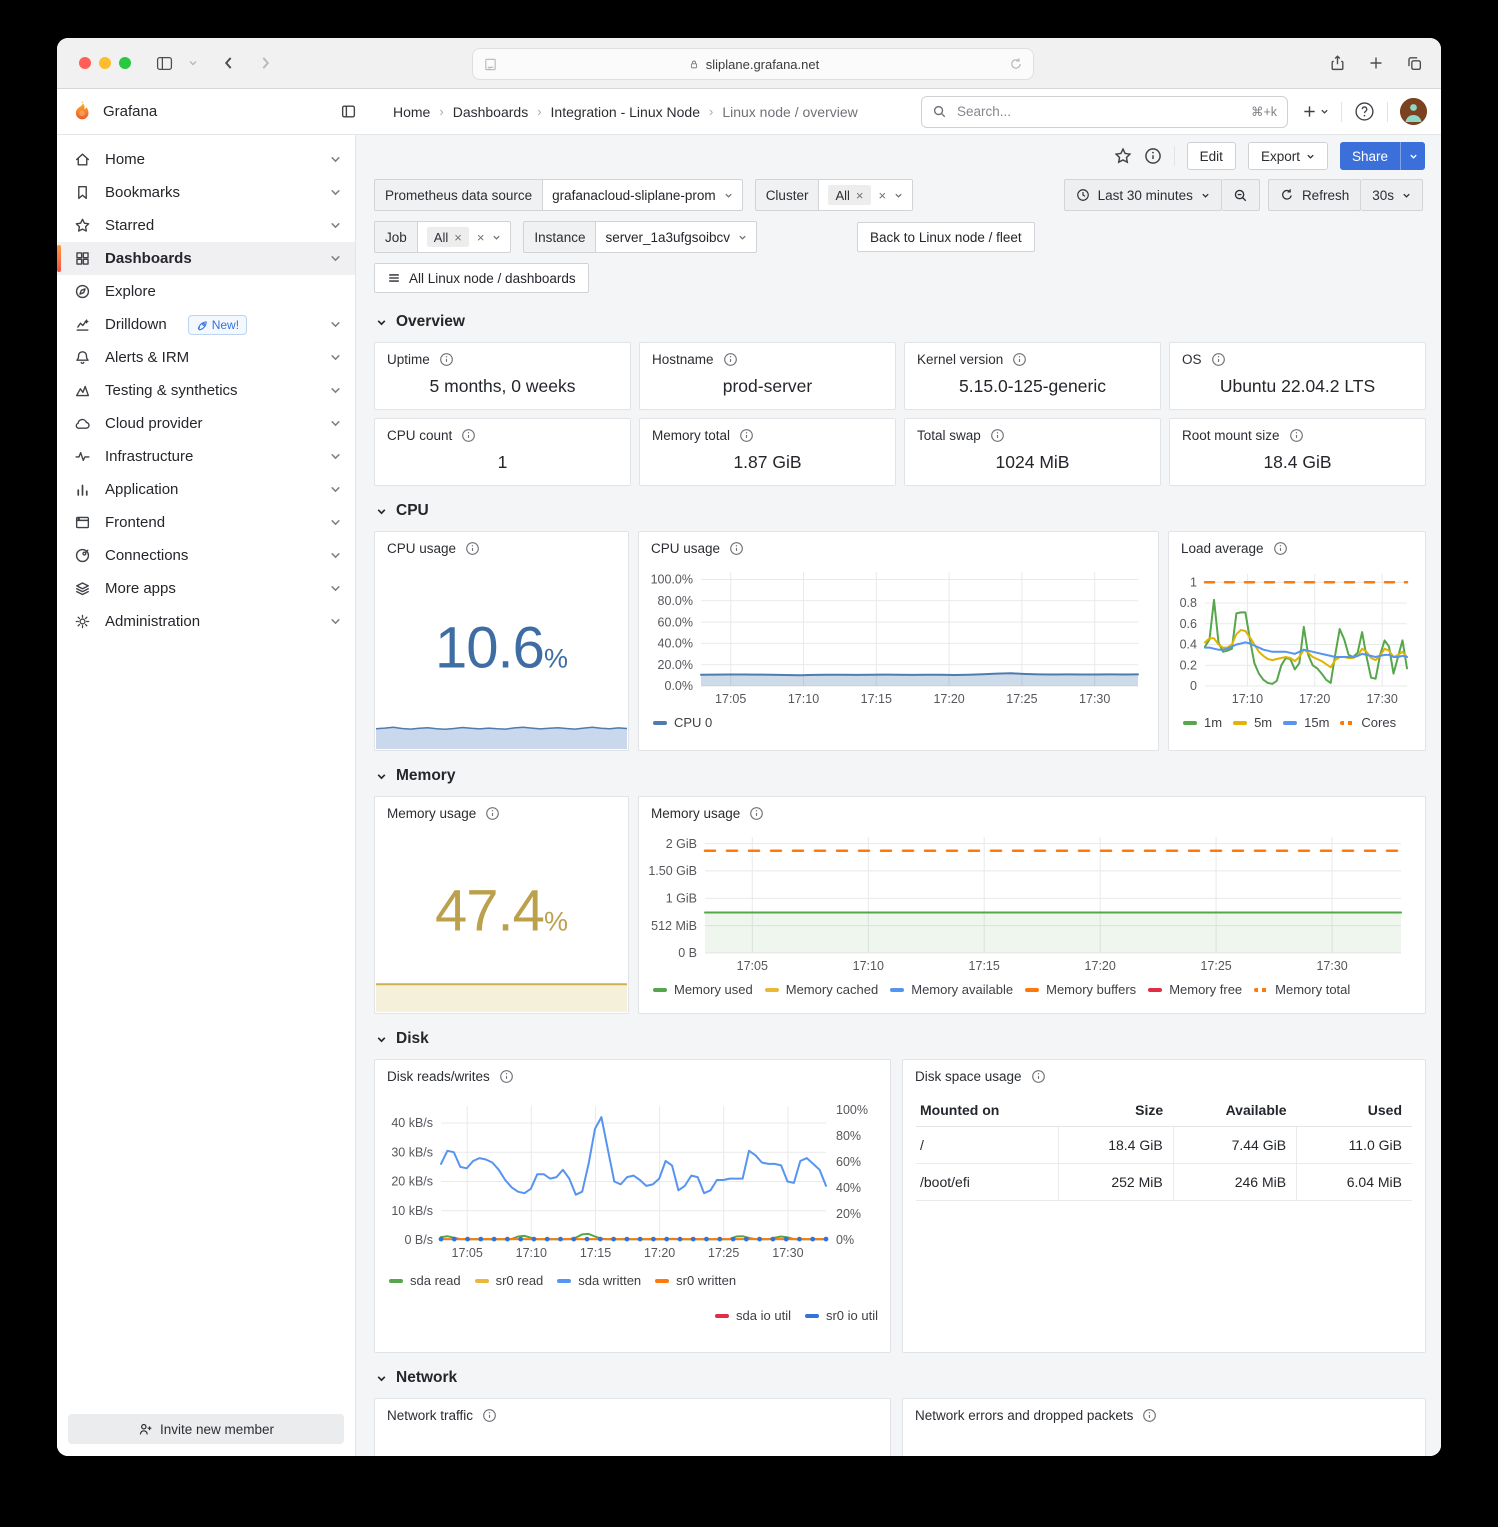  Describe the element at coordinates (1235, 1110) in the screenshot. I see `table-header: Available` at that location.